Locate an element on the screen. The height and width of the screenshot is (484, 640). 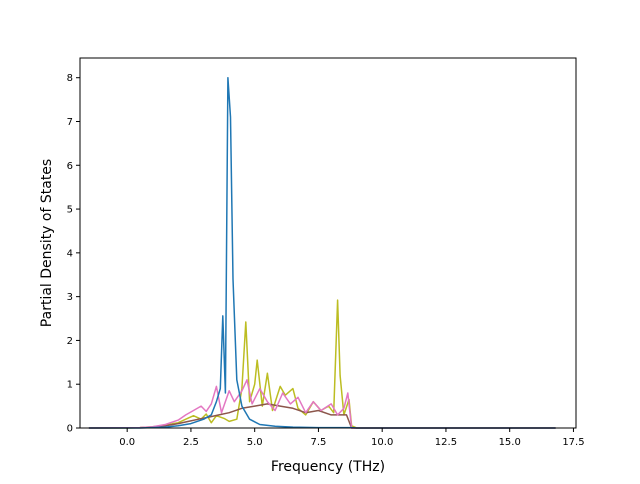
y-axis-ticks: 0 1 2 3 4 5 6 7 8 is located at coordinates (73, 254).